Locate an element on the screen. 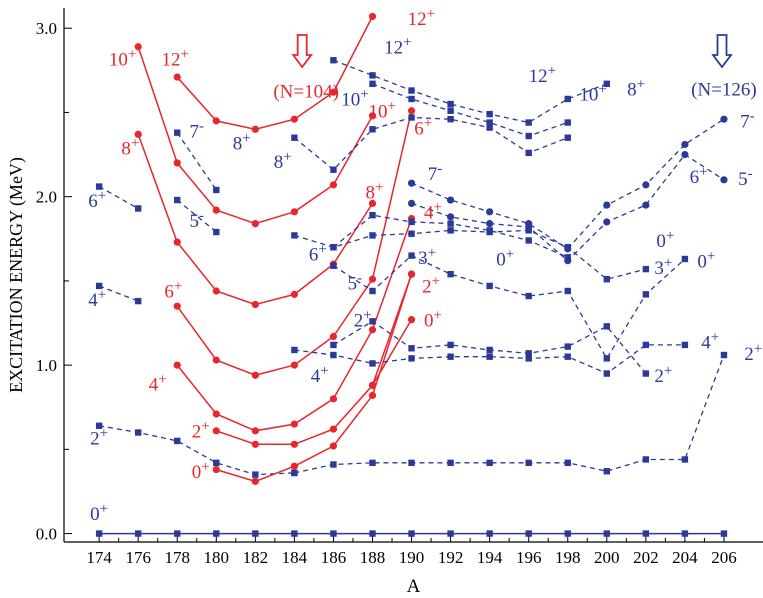 The height and width of the screenshot is (598, 763). level-label-value: 10 is located at coordinates (378, 111).